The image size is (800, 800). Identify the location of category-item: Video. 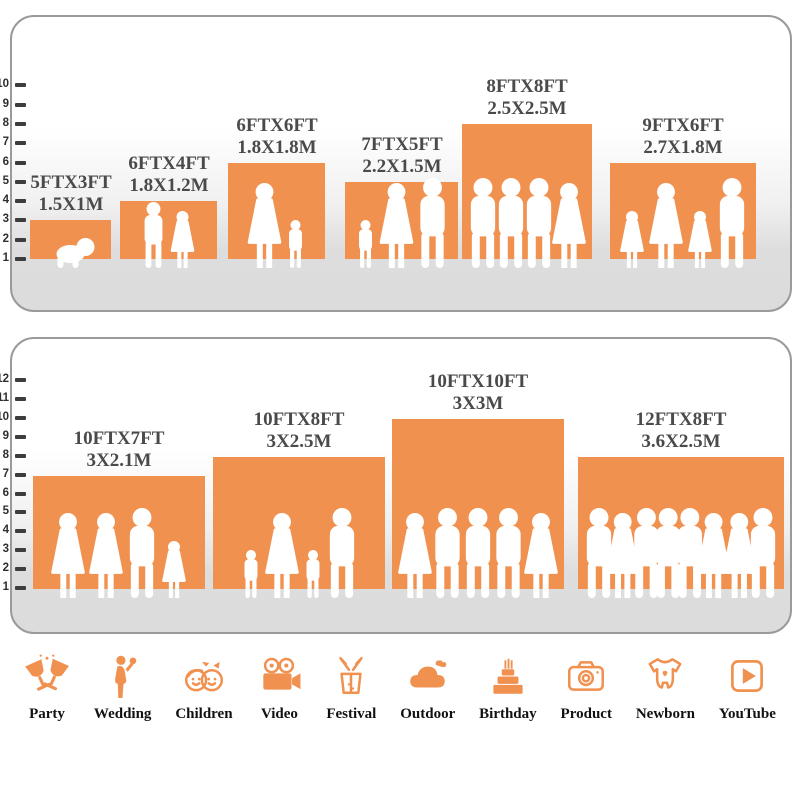
(279, 688).